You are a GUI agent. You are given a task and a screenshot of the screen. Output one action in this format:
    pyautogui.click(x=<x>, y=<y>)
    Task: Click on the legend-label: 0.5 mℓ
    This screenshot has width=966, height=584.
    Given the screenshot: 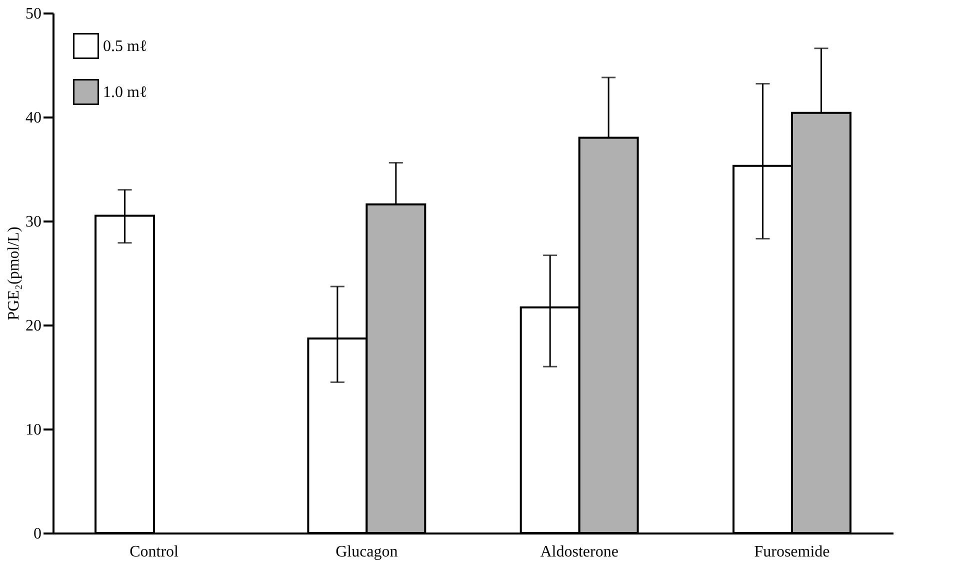 What is the action you would take?
    pyautogui.click(x=125, y=46)
    